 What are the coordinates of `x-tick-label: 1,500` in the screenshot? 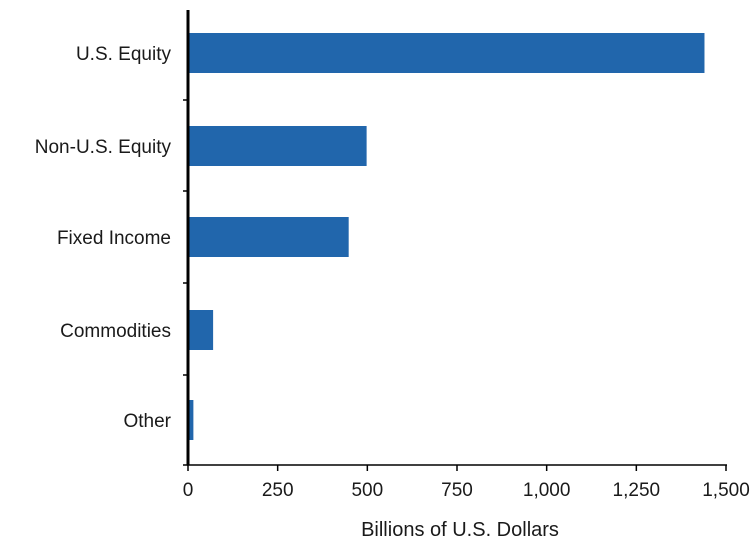 It's located at (726, 490).